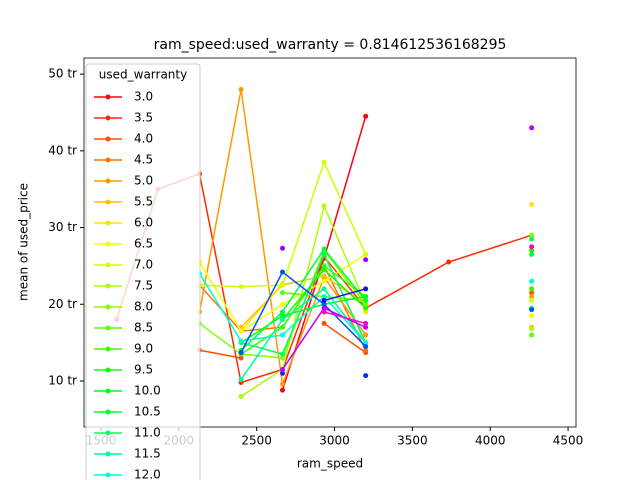 The height and width of the screenshot is (480, 640). Describe the element at coordinates (62, 380) in the screenshot. I see `y-tick-label: 10 tr` at that location.